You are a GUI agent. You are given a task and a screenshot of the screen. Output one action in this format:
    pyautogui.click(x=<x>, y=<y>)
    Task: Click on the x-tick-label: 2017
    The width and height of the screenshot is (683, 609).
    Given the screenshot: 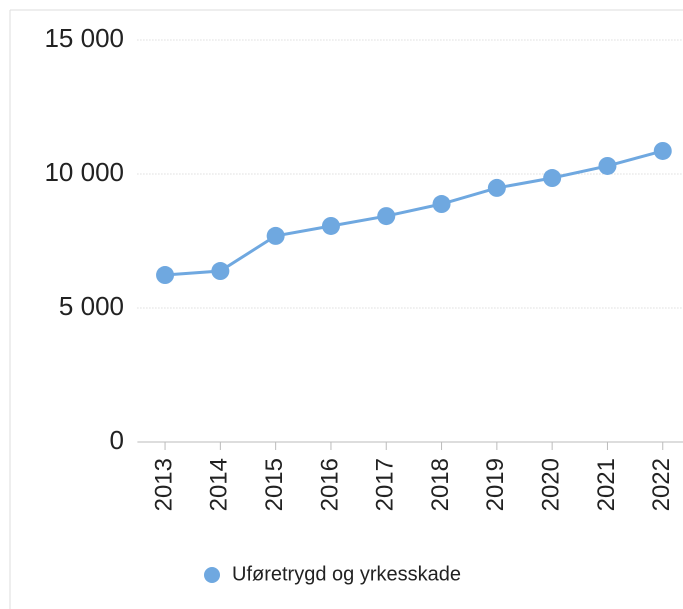 What is the action you would take?
    pyautogui.click(x=385, y=484)
    